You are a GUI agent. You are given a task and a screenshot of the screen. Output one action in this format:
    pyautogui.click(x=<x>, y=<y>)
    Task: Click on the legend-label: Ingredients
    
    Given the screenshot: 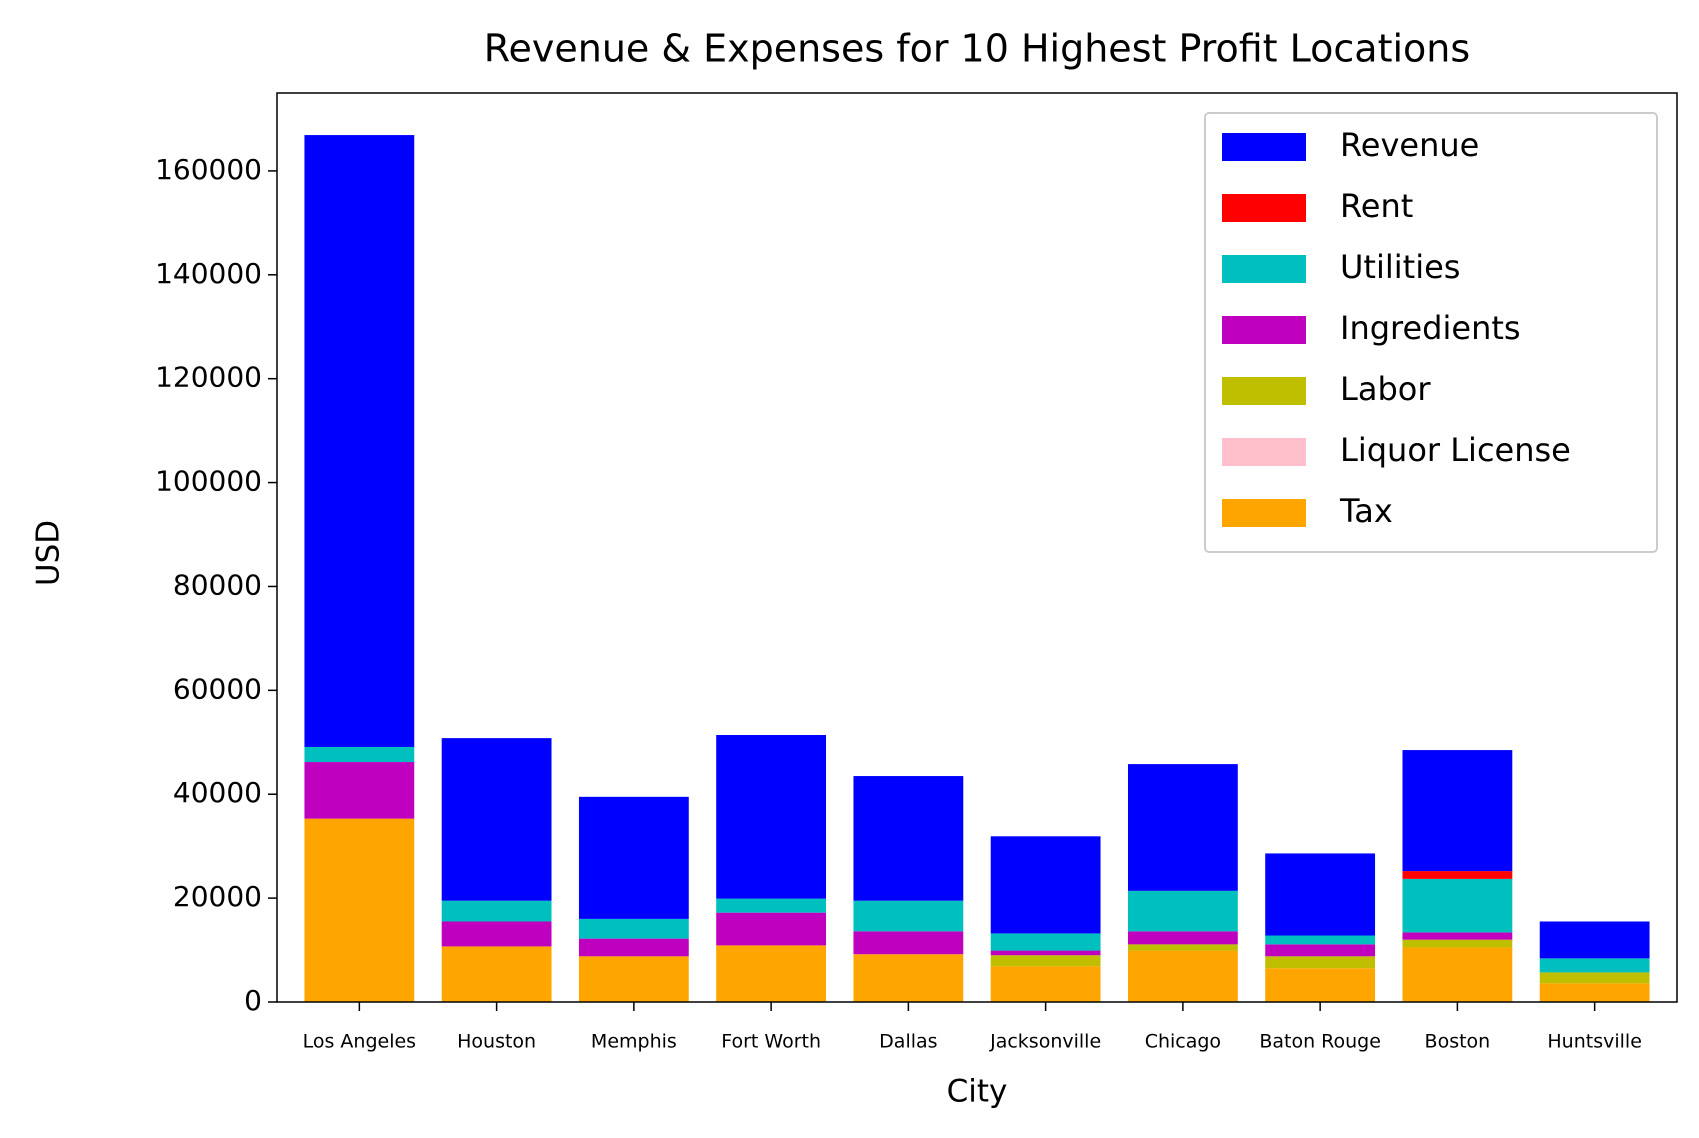 What is the action you would take?
    pyautogui.click(x=1430, y=328)
    